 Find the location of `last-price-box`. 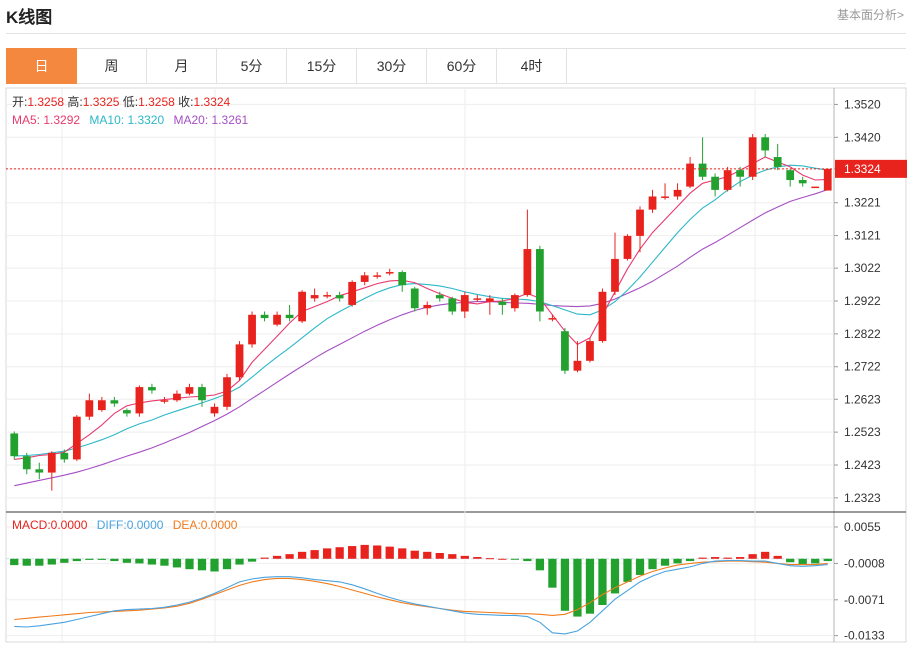

last-price-box is located at coordinates (871, 168).